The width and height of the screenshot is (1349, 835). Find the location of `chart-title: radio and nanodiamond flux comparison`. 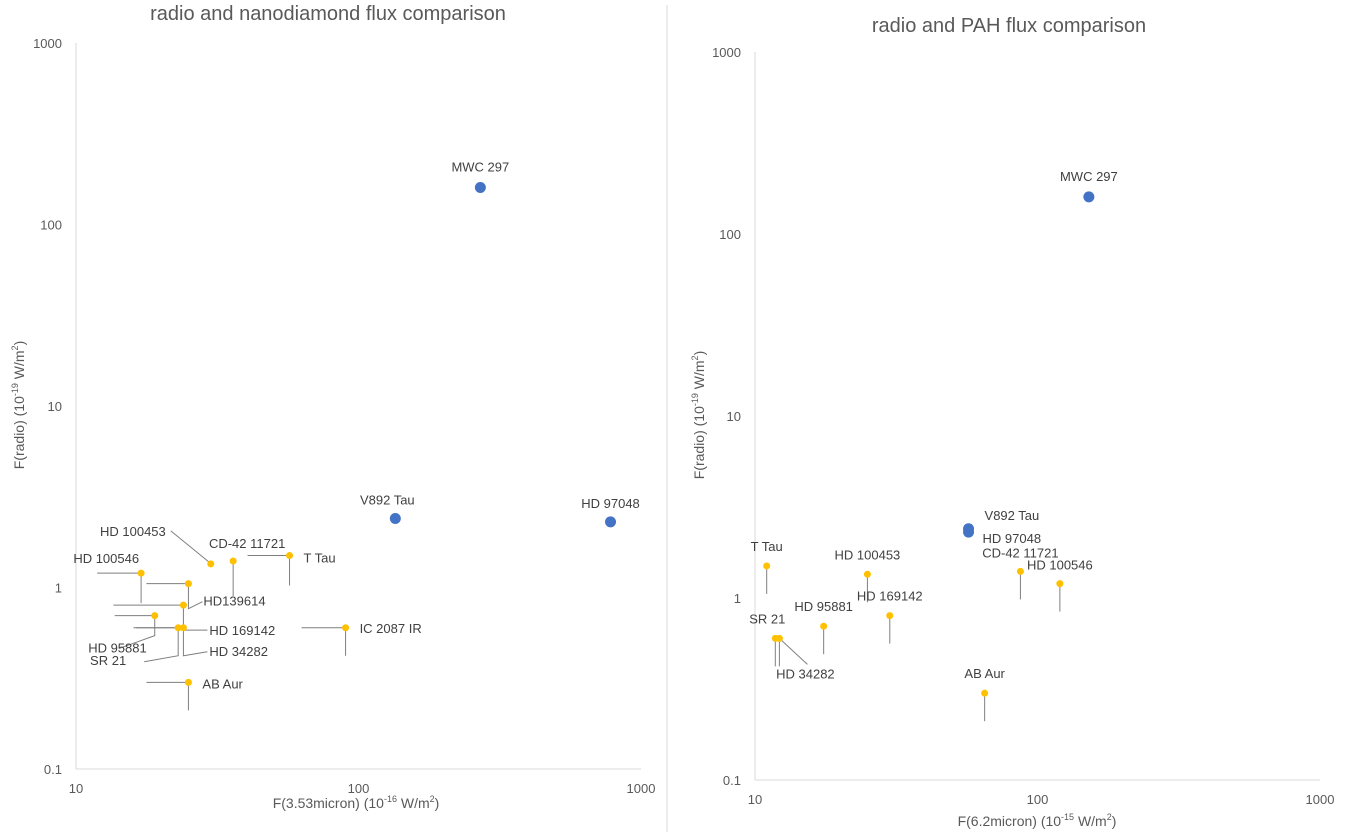

chart-title: radio and nanodiamond flux comparison is located at coordinates (328, 14).